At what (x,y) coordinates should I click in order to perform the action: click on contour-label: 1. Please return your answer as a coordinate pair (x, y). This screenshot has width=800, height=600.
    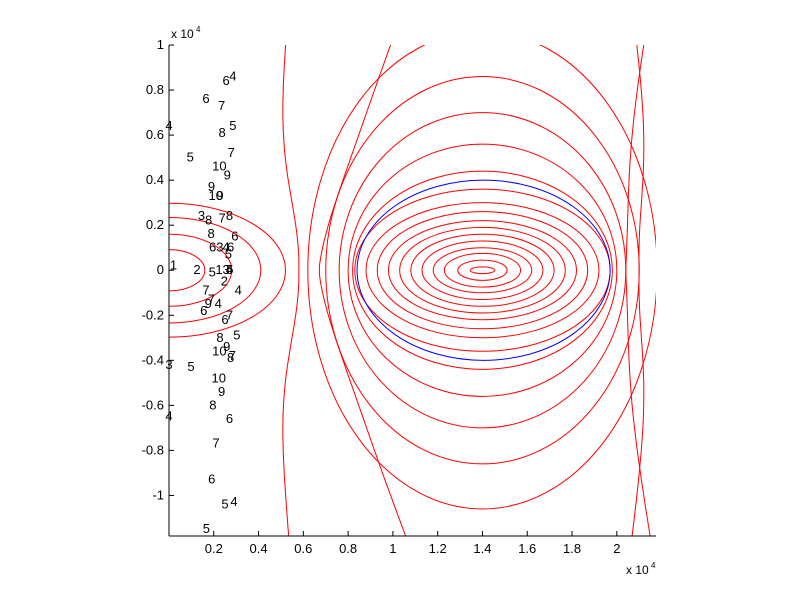
    Looking at the image, I should click on (173, 265).